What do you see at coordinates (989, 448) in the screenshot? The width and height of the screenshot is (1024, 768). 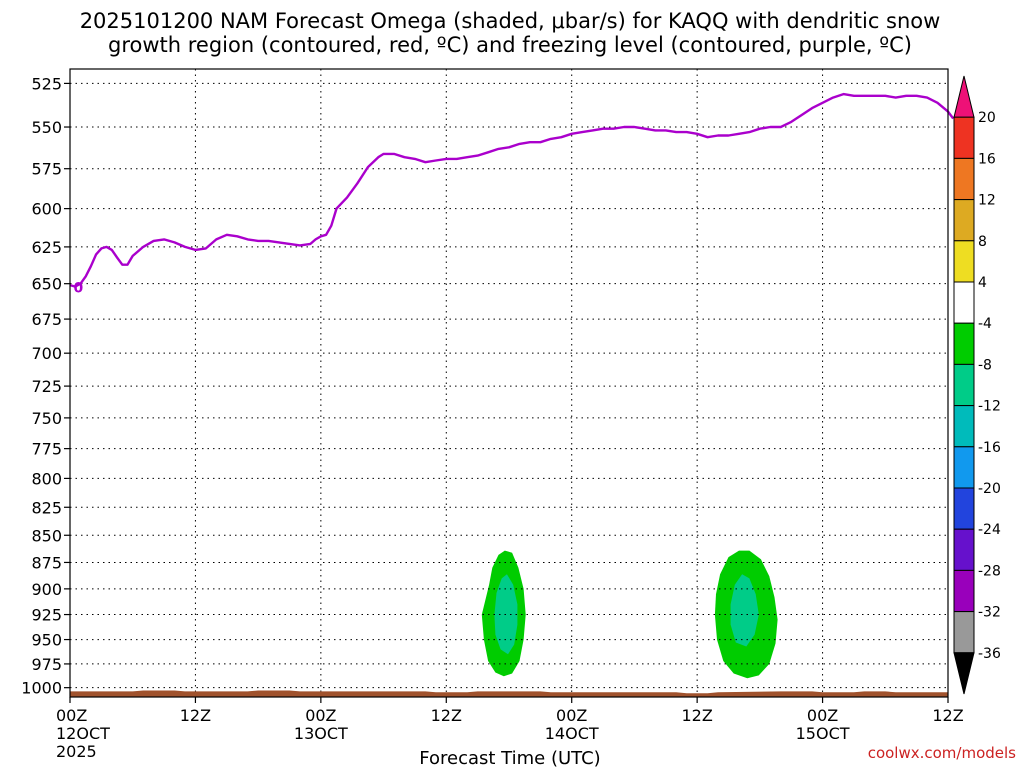 I see `colorbar-tick-label: -16` at bounding box center [989, 448].